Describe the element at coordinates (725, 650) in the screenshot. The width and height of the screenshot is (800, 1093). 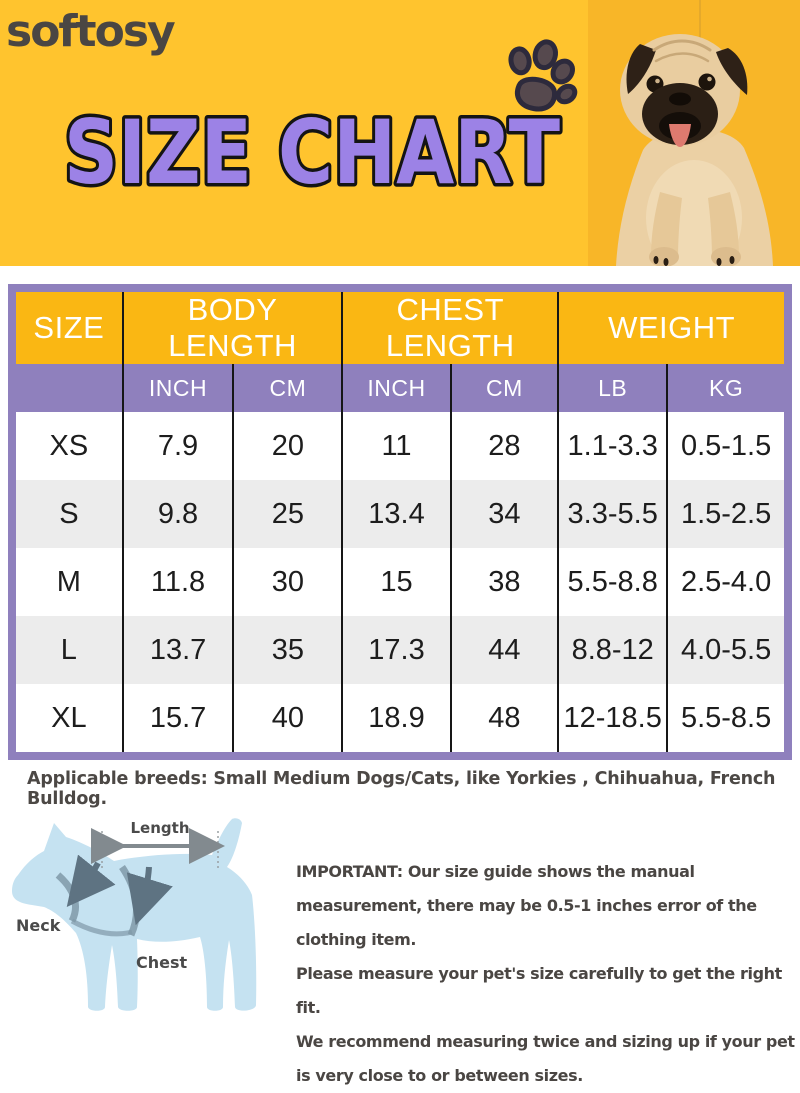
I see `cell-value: 4.0-5.5` at that location.